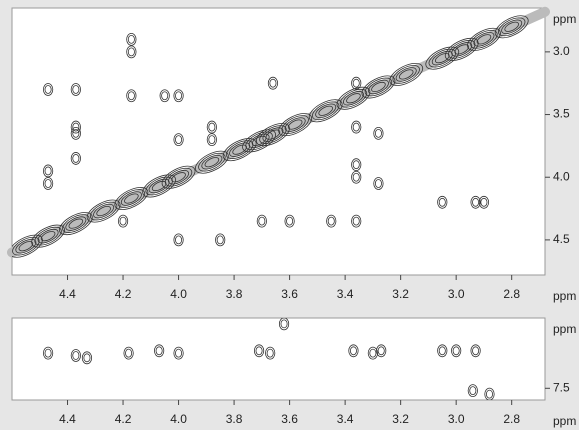 This screenshot has width=579, height=430. I want to click on x-axis-label: ppm, so click(564, 296).